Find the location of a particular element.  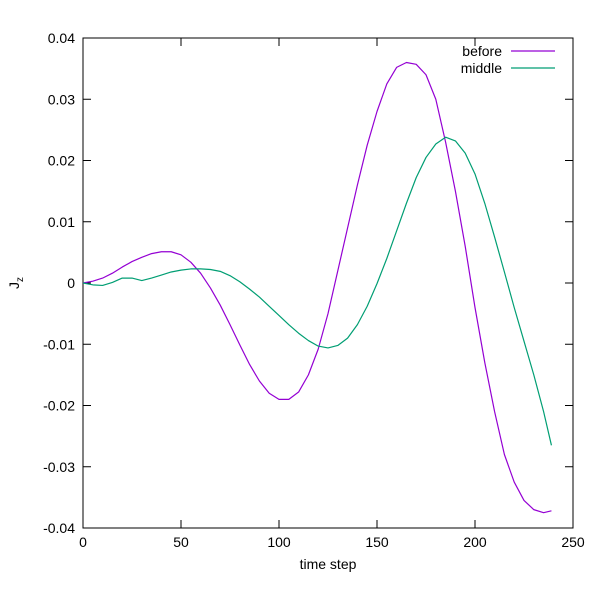

y-tick-label: 0.03 is located at coordinates (61, 99).